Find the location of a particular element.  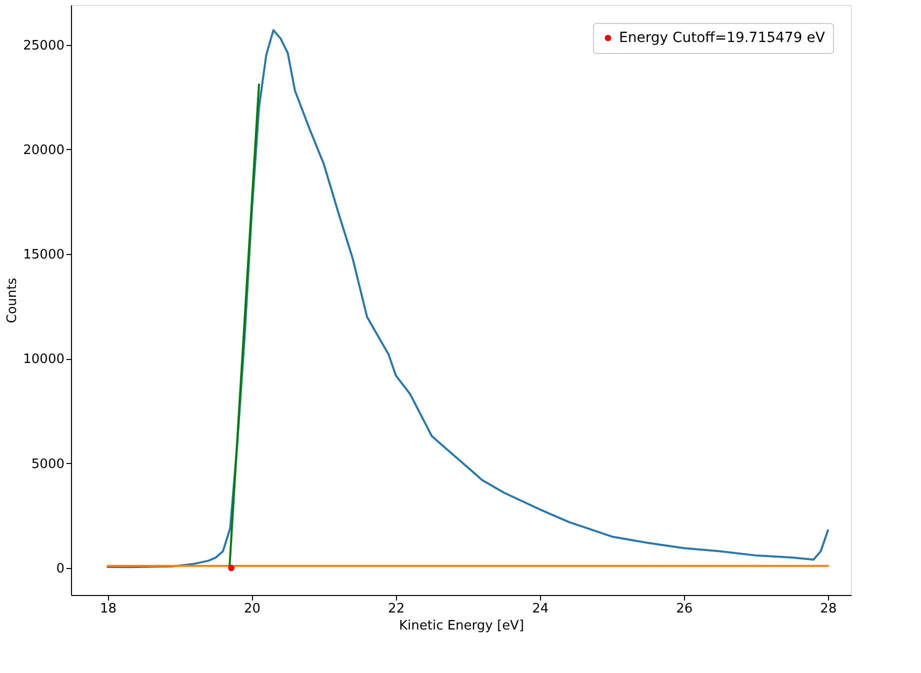

y-tick-label: 25000 is located at coordinates (43, 46).